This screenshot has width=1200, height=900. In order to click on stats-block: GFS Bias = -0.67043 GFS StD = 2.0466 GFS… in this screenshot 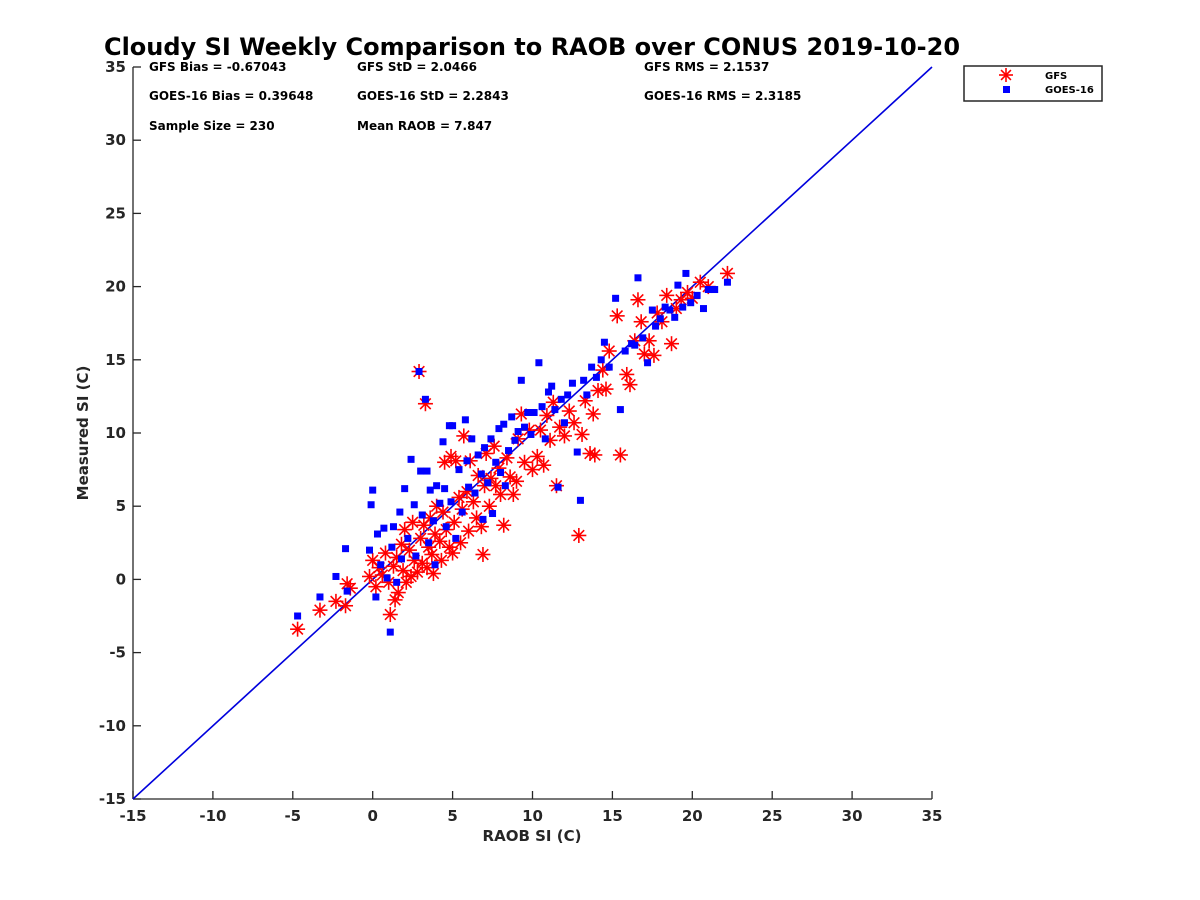, I will do `click(475, 96)`.